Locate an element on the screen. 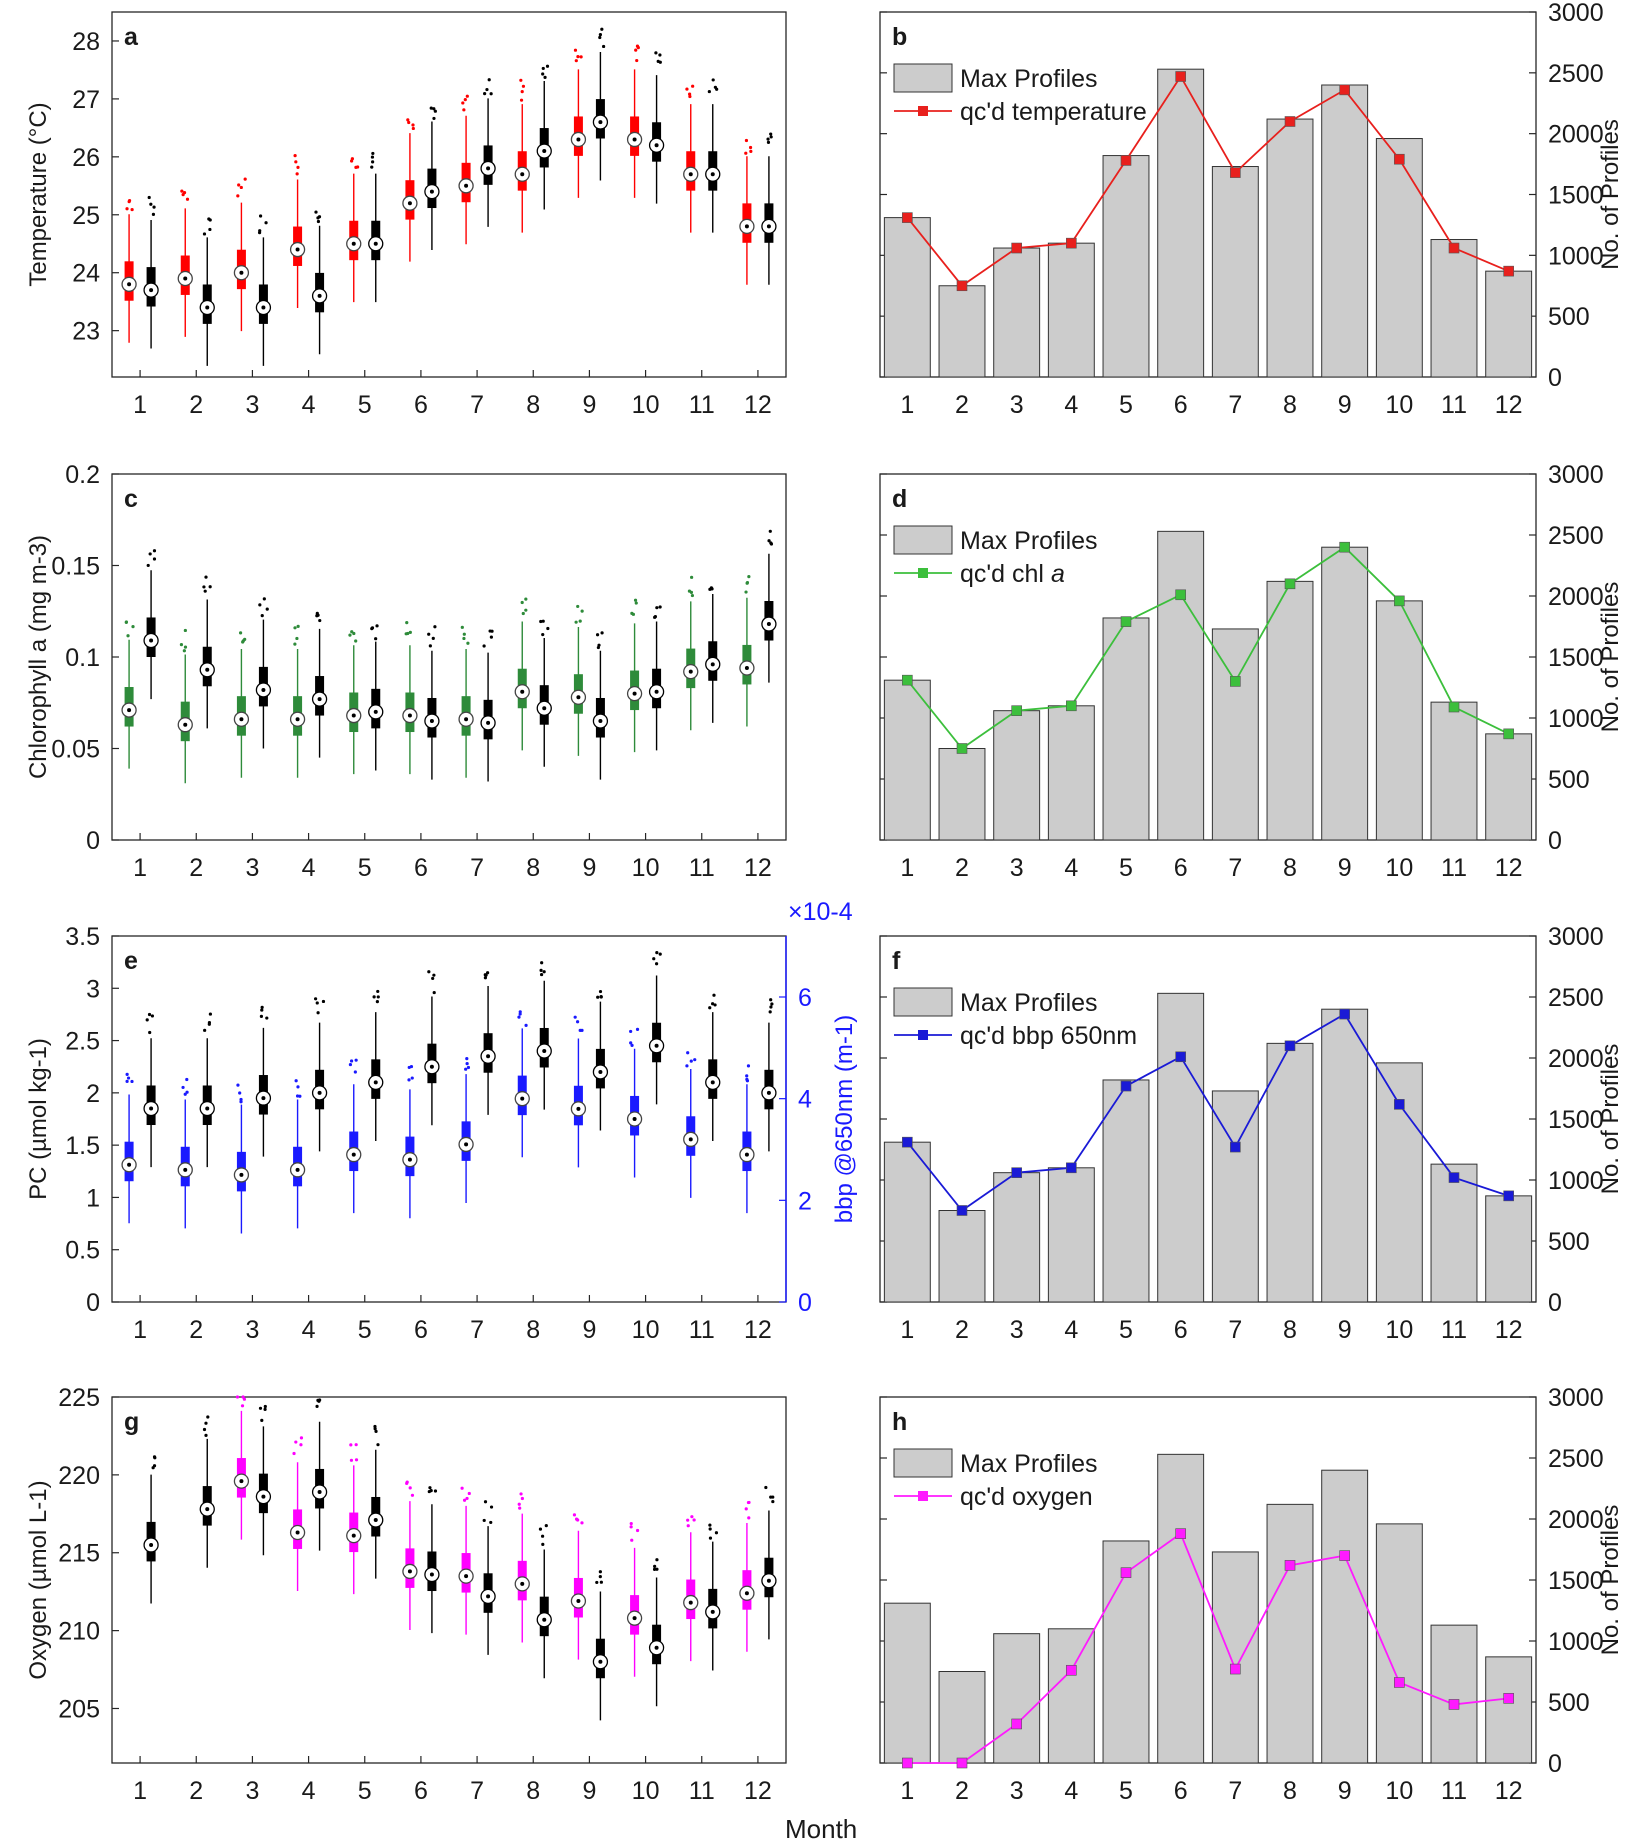  y-axis-label: No. of Profiles is located at coordinates (1610, 657).